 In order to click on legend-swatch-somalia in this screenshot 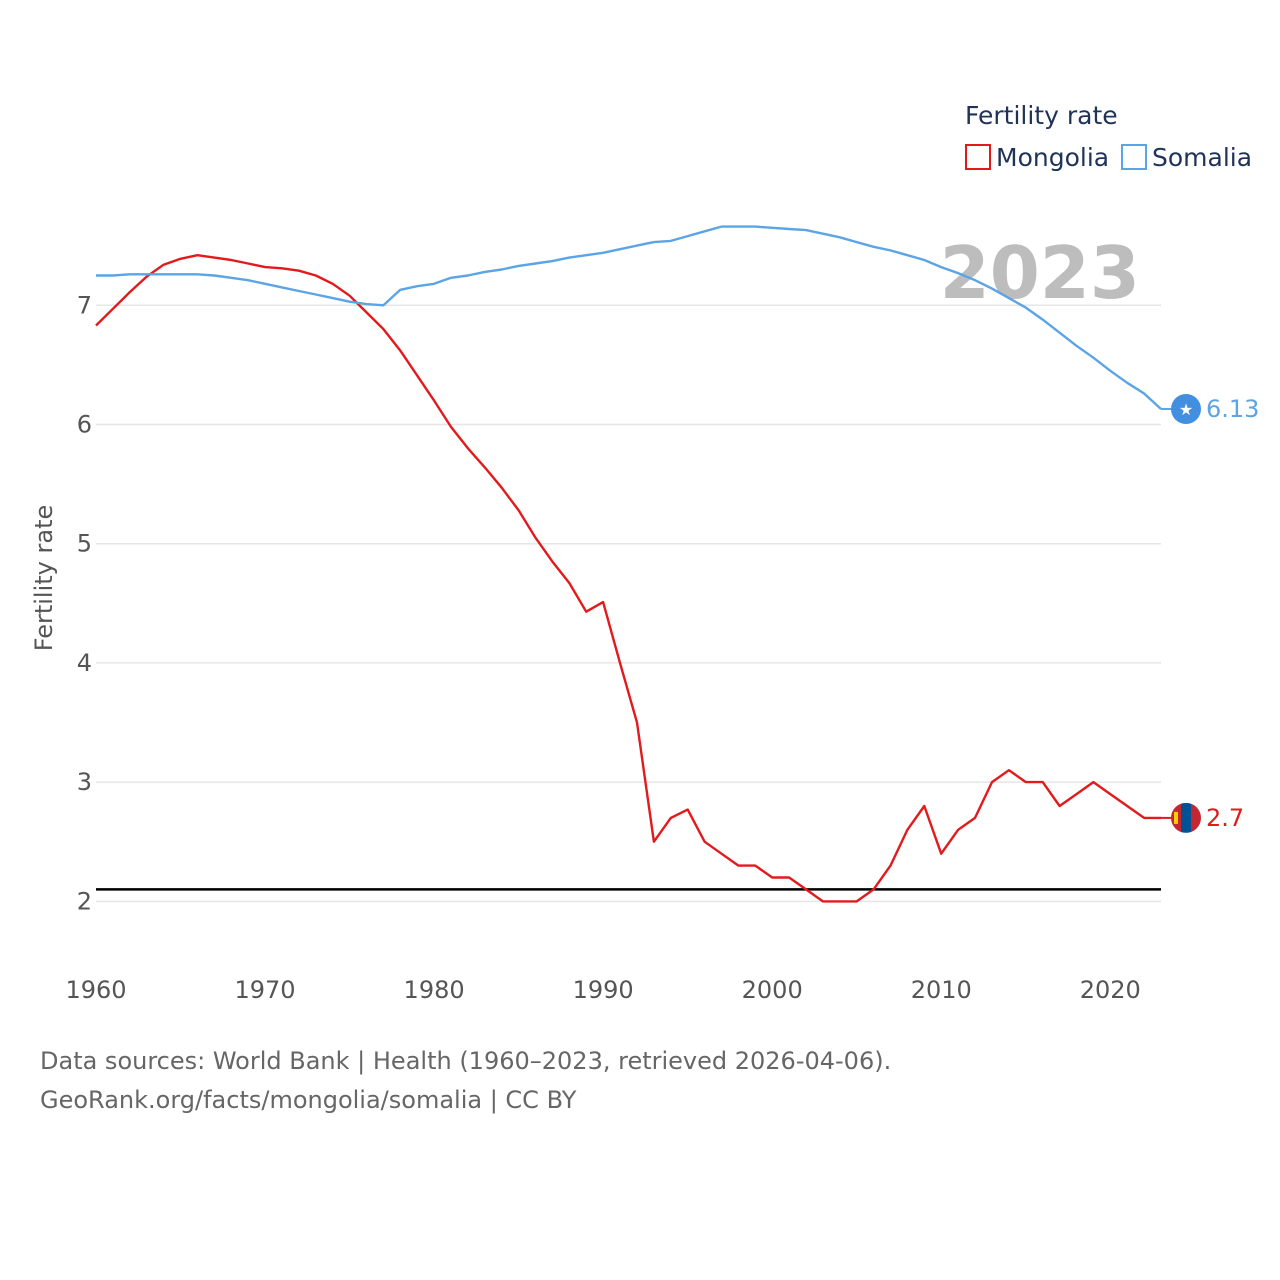, I will do `click(1134, 157)`.